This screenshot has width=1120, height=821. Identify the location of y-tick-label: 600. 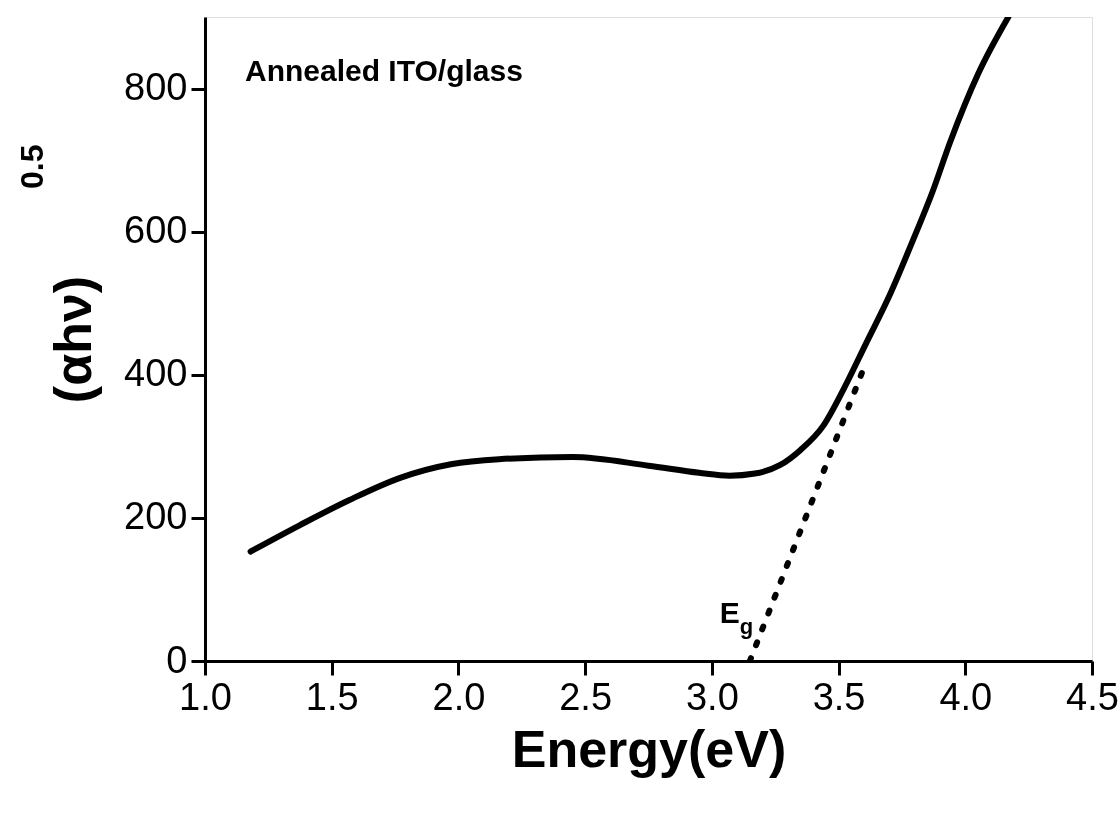
(156, 230).